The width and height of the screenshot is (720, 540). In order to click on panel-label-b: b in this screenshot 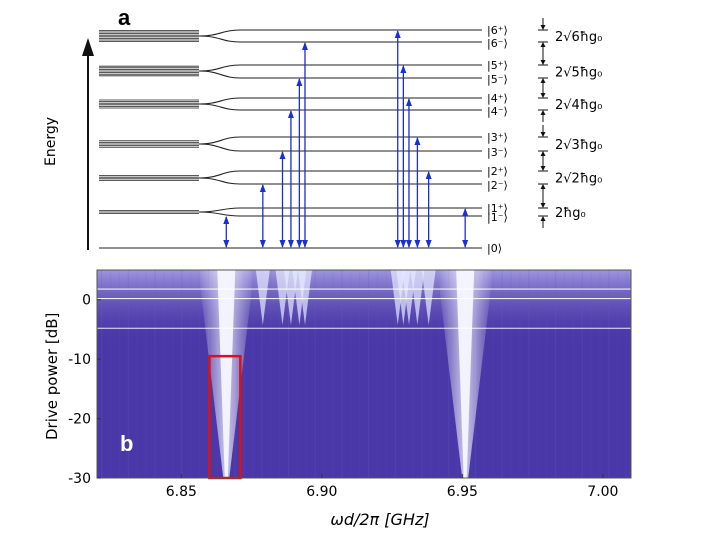, I will do `click(126, 443)`.